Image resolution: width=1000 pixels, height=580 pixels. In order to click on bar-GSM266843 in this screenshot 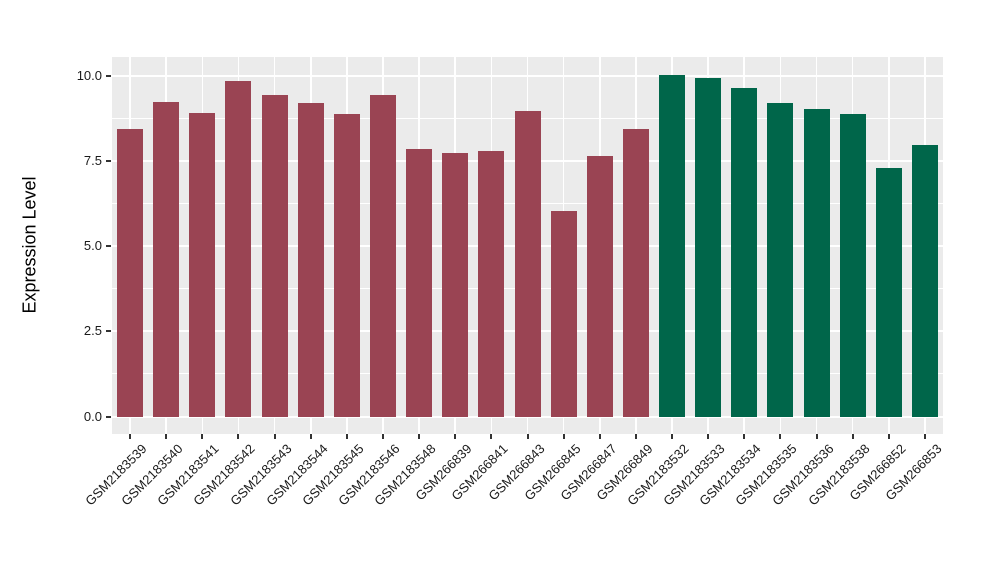, I will do `click(527, 264)`.